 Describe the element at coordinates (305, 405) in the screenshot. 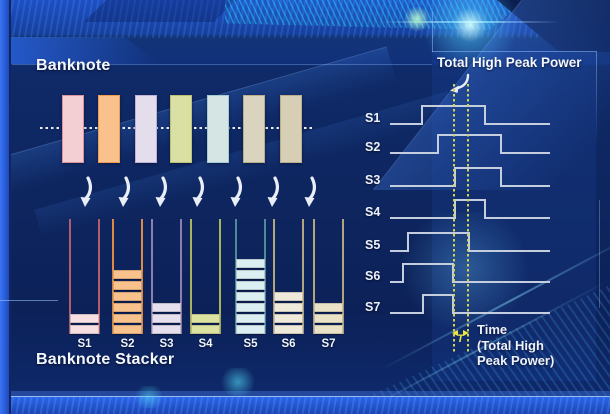

I see `background-bottom-band` at that location.